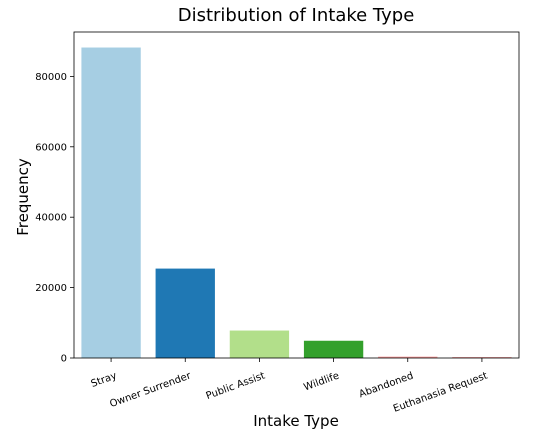  I want to click on y-axis-label: Frequency, so click(23, 197).